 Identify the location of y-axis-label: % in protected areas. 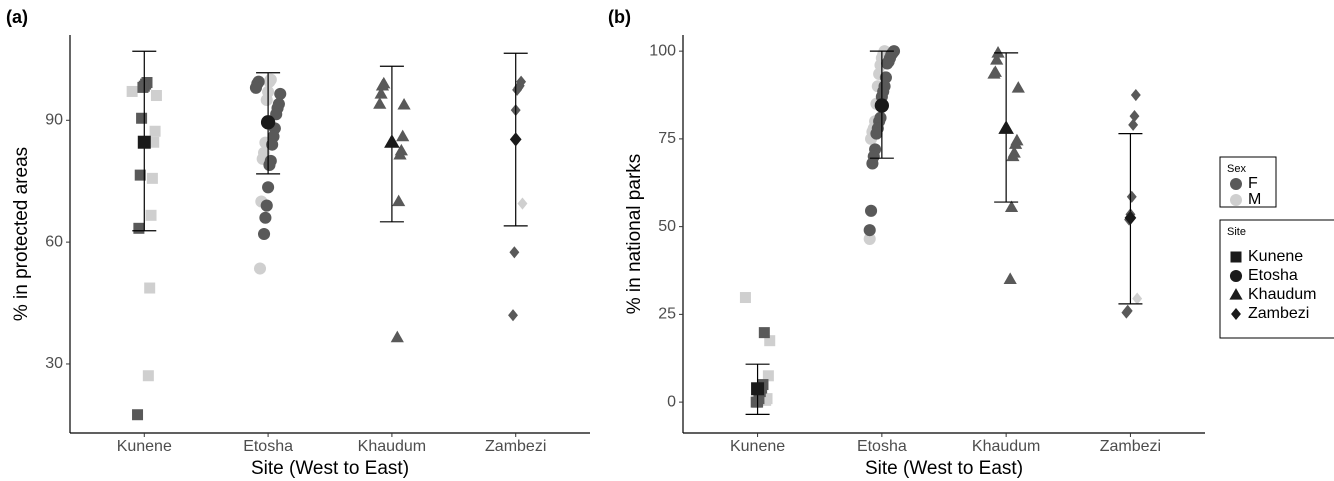
(21, 234).